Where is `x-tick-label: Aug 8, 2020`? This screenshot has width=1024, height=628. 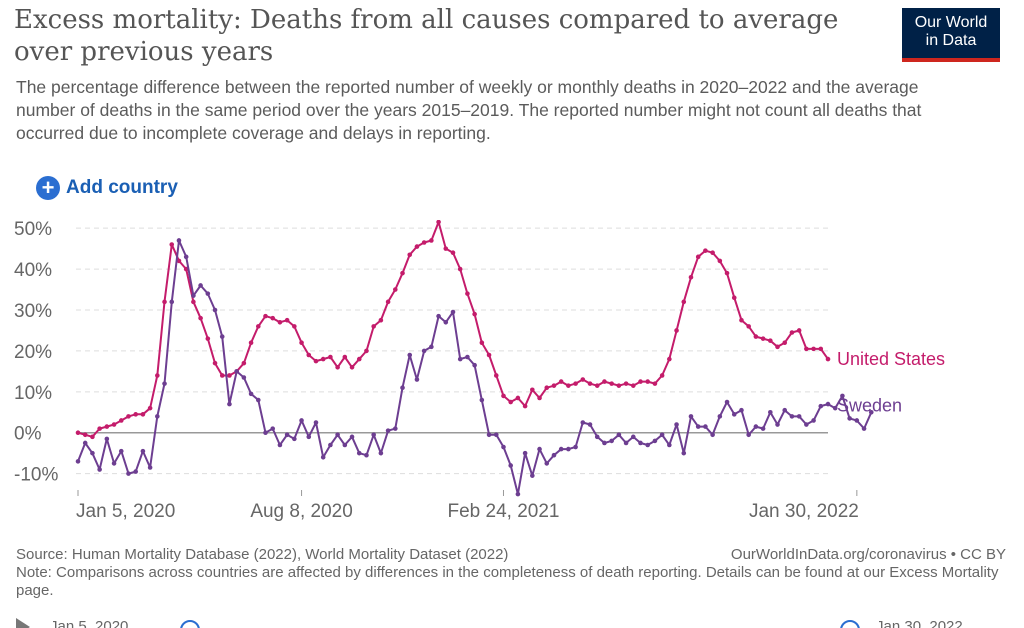 x-tick-label: Aug 8, 2020 is located at coordinates (301, 511).